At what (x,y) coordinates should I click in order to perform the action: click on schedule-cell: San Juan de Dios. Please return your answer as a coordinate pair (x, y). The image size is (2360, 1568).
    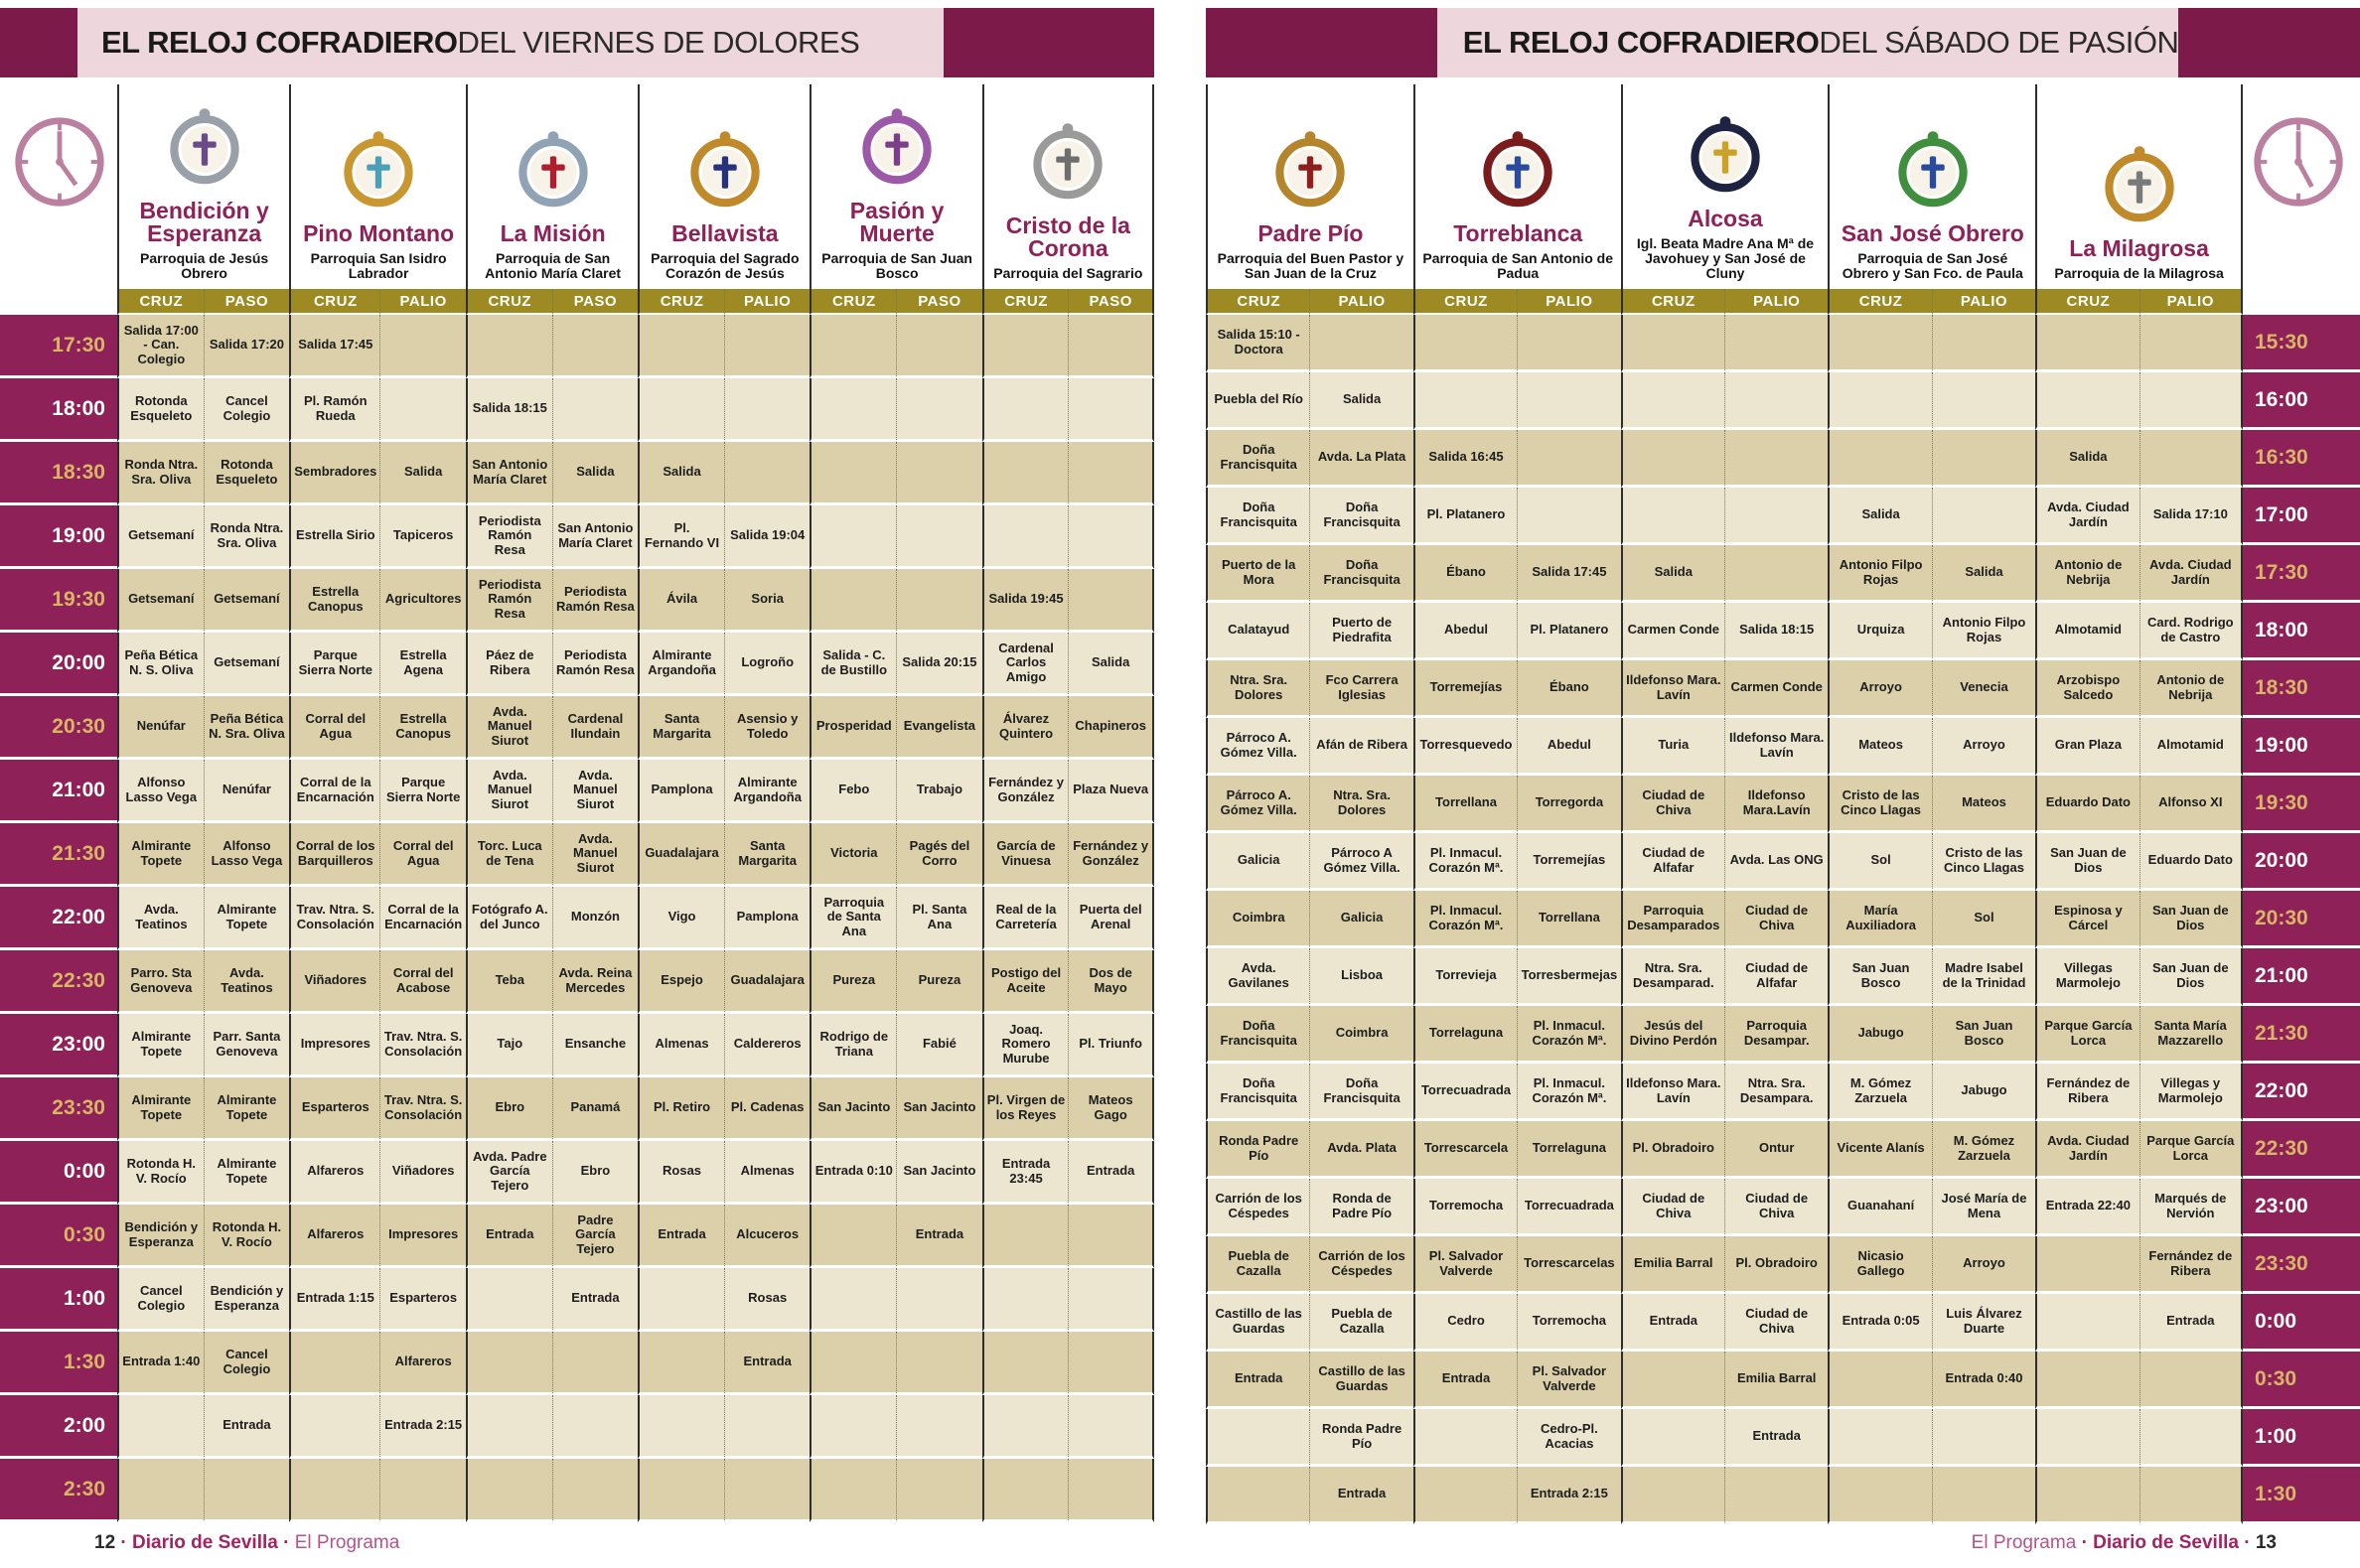
    Looking at the image, I should click on (2087, 862).